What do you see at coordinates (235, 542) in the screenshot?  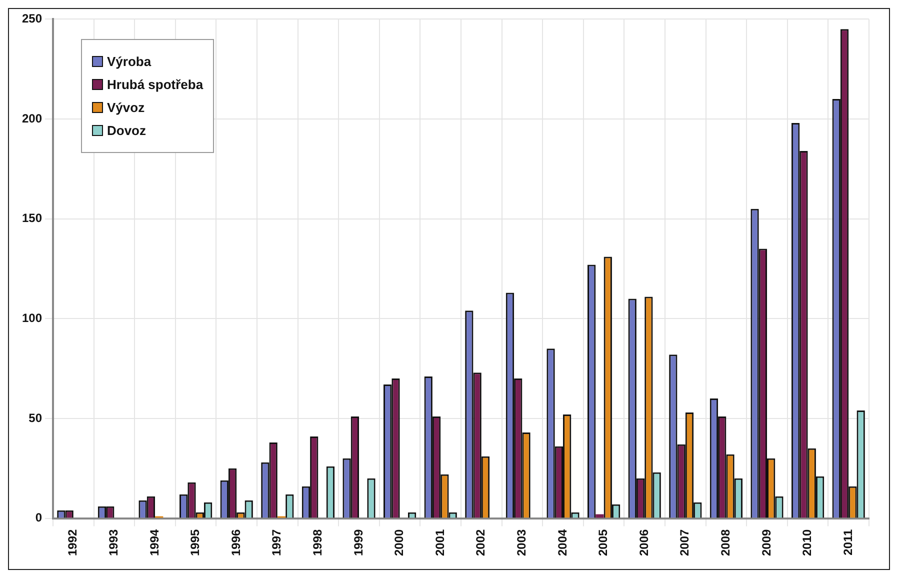 I see `x-tick-label: 1996` at bounding box center [235, 542].